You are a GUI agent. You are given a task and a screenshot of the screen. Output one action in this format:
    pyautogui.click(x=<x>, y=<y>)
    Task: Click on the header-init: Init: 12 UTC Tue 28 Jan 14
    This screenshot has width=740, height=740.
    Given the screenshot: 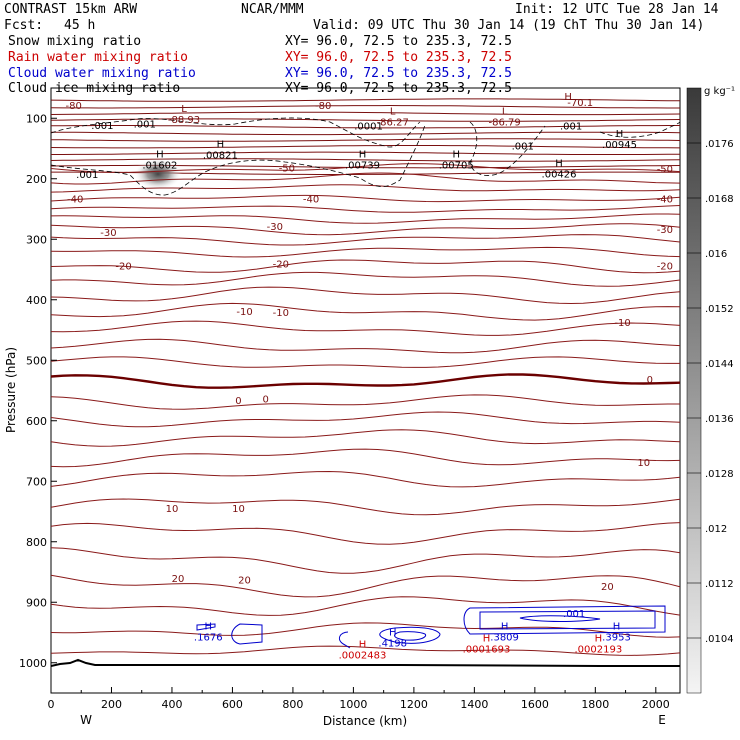 What is the action you would take?
    pyautogui.click(x=617, y=9)
    